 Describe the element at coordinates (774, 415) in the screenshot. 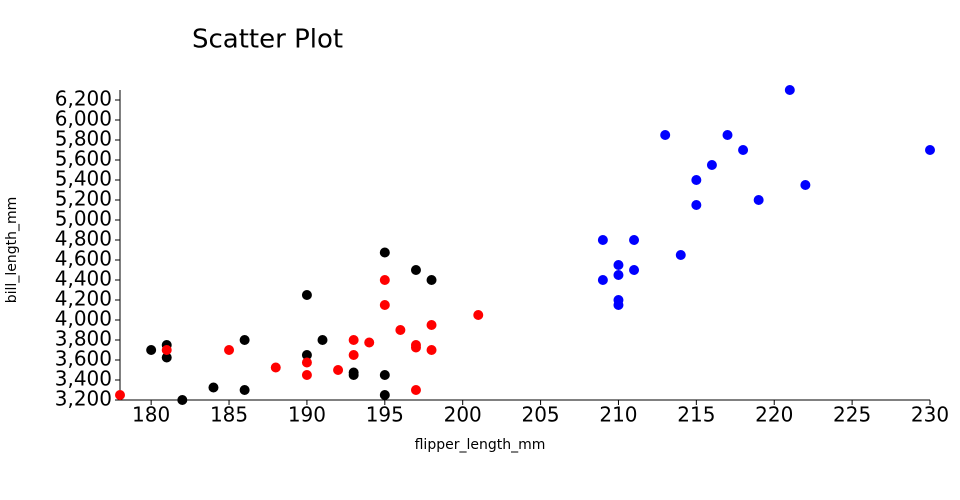

I see `x-tick-label: 220` at that location.